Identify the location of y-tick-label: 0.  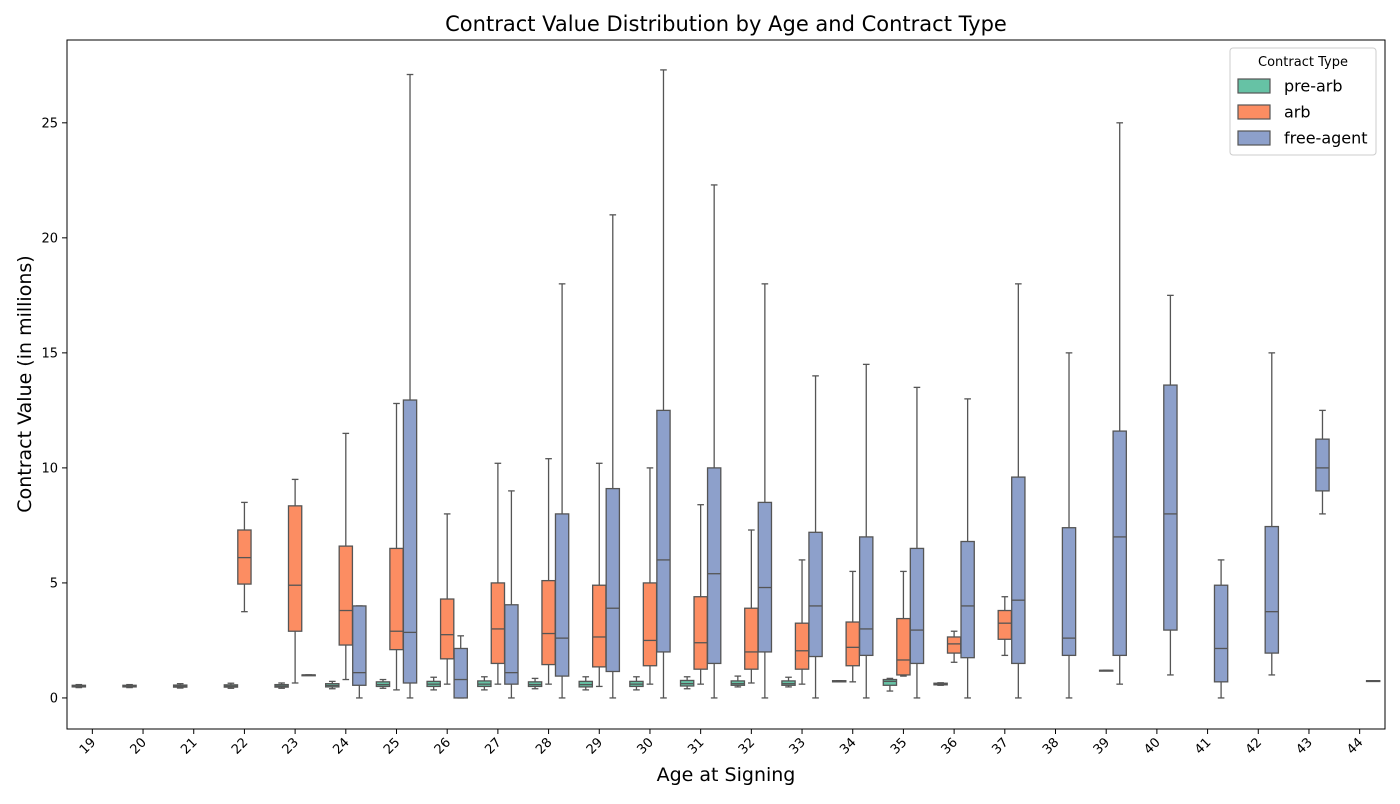
(54, 698).